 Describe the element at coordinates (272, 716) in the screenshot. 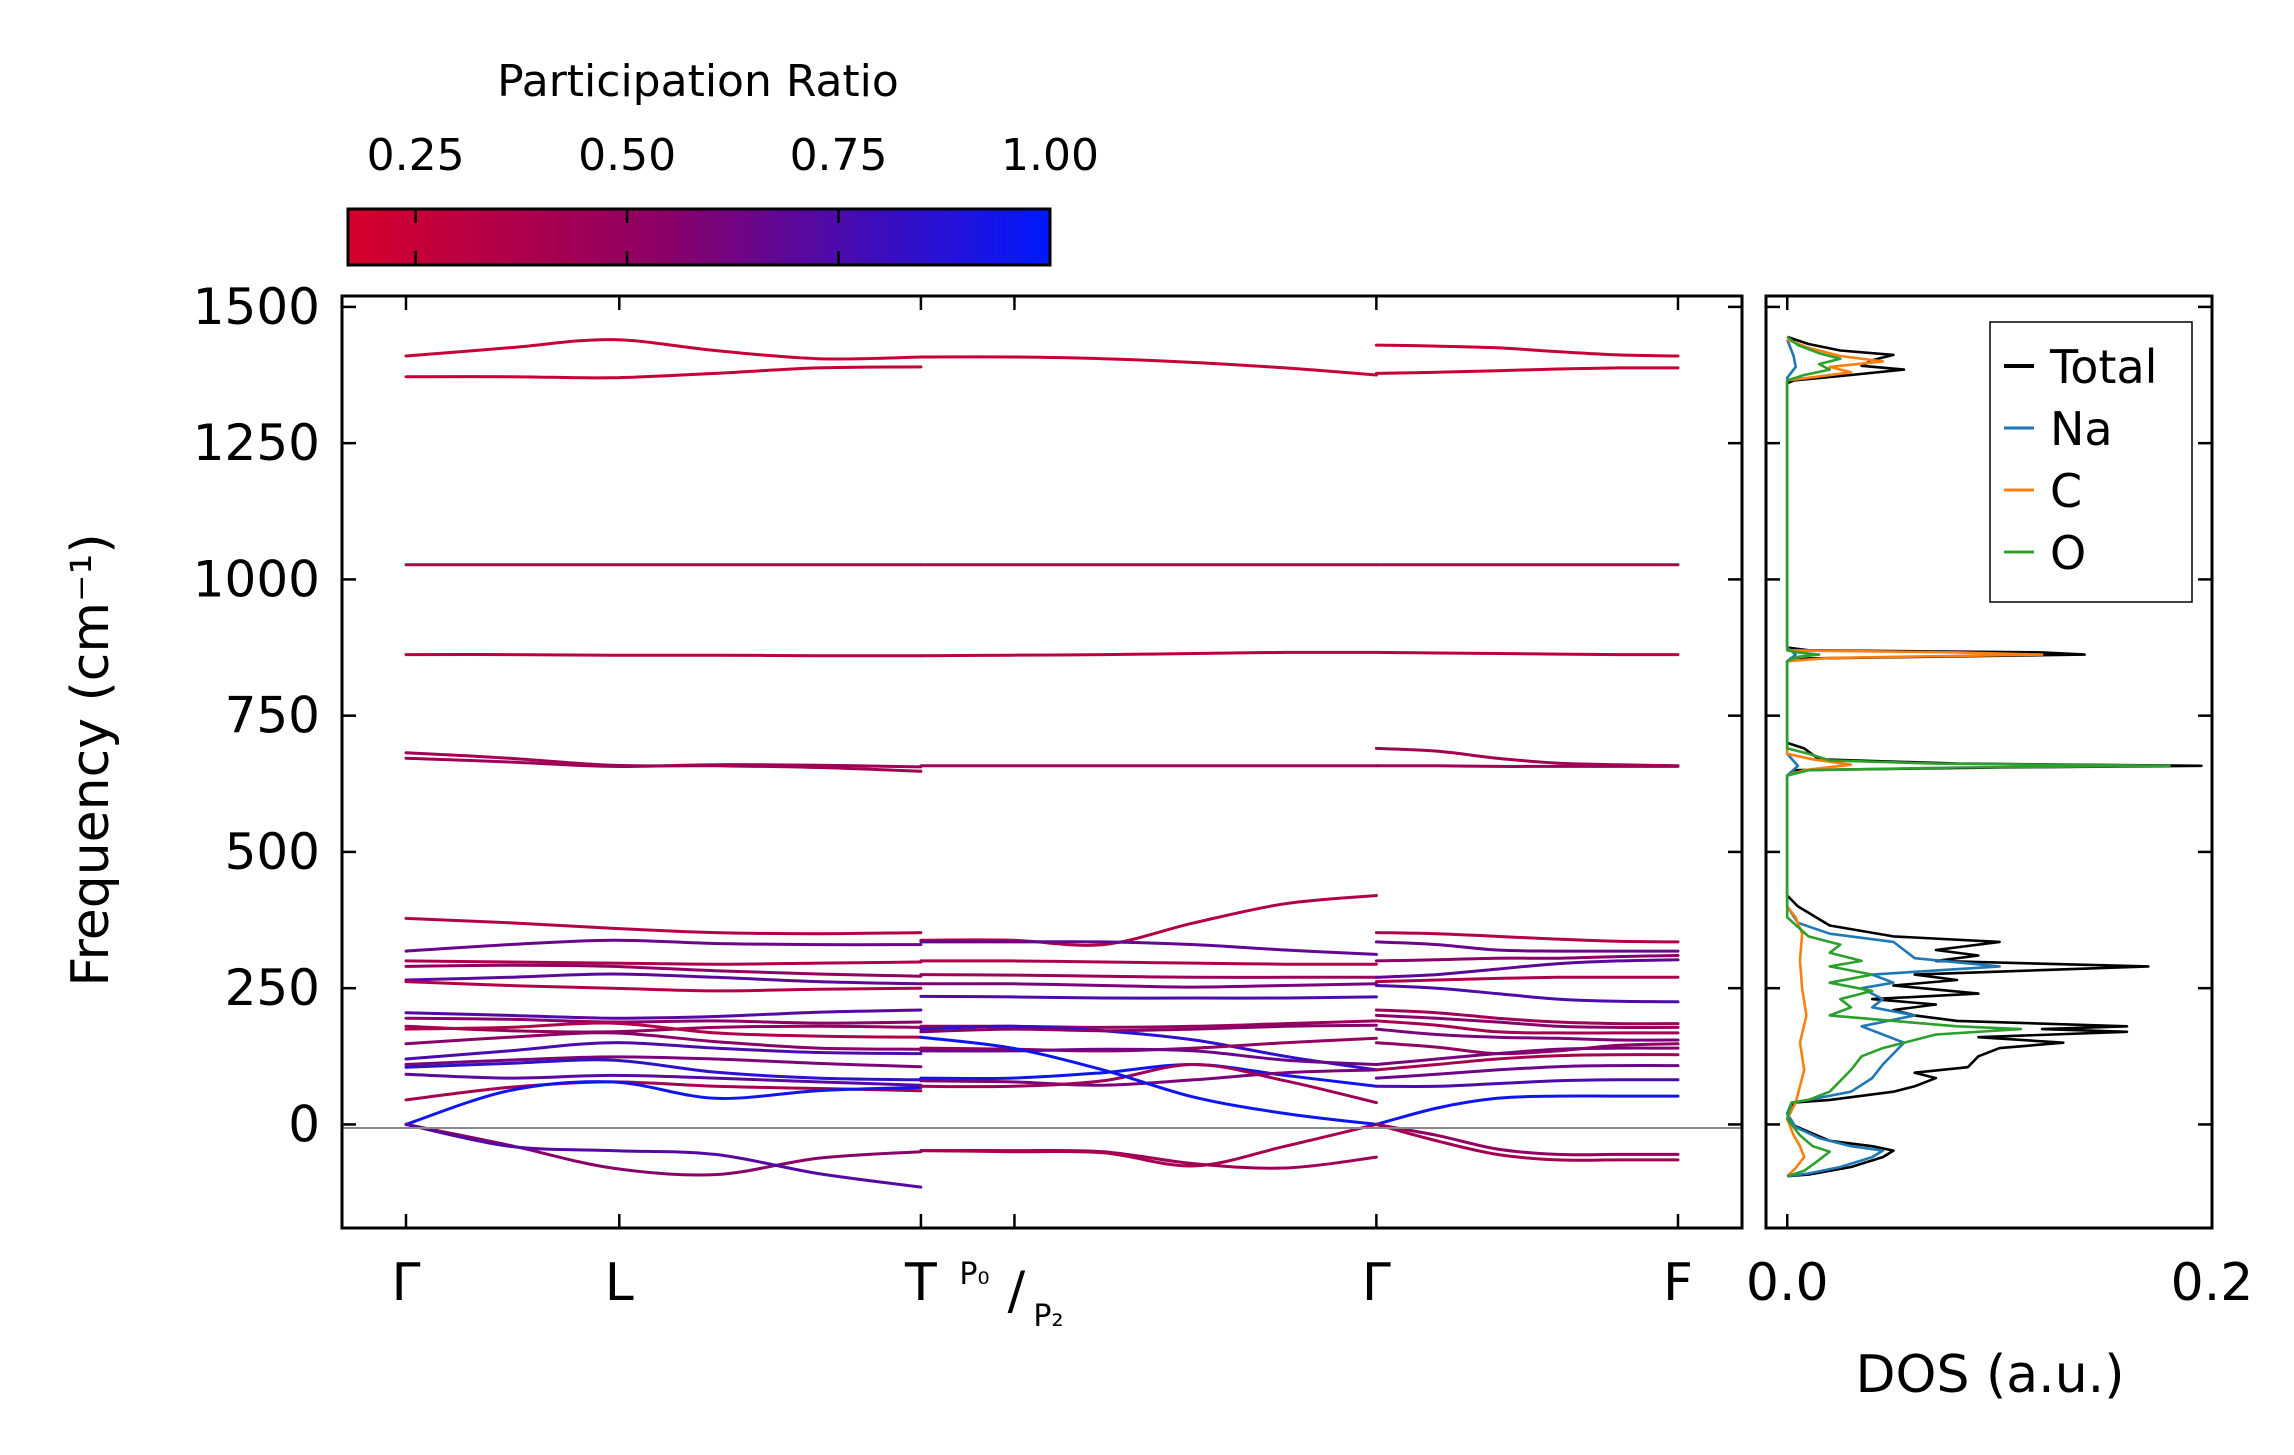

I see `y-tick-label: 750` at that location.